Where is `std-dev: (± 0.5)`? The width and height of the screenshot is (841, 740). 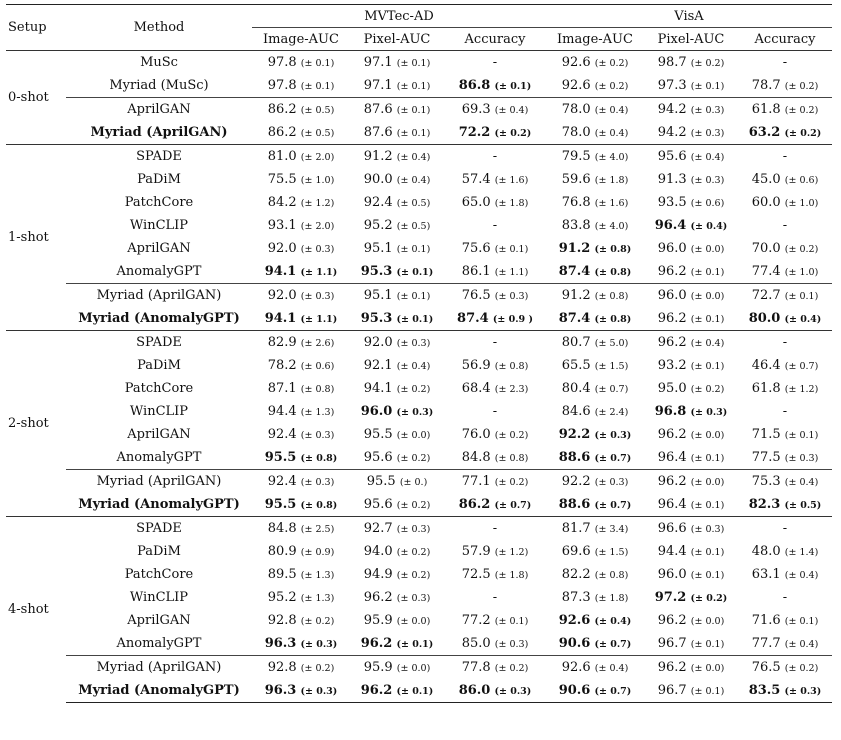
std-dev: (± 0.5) is located at coordinates (413, 203).